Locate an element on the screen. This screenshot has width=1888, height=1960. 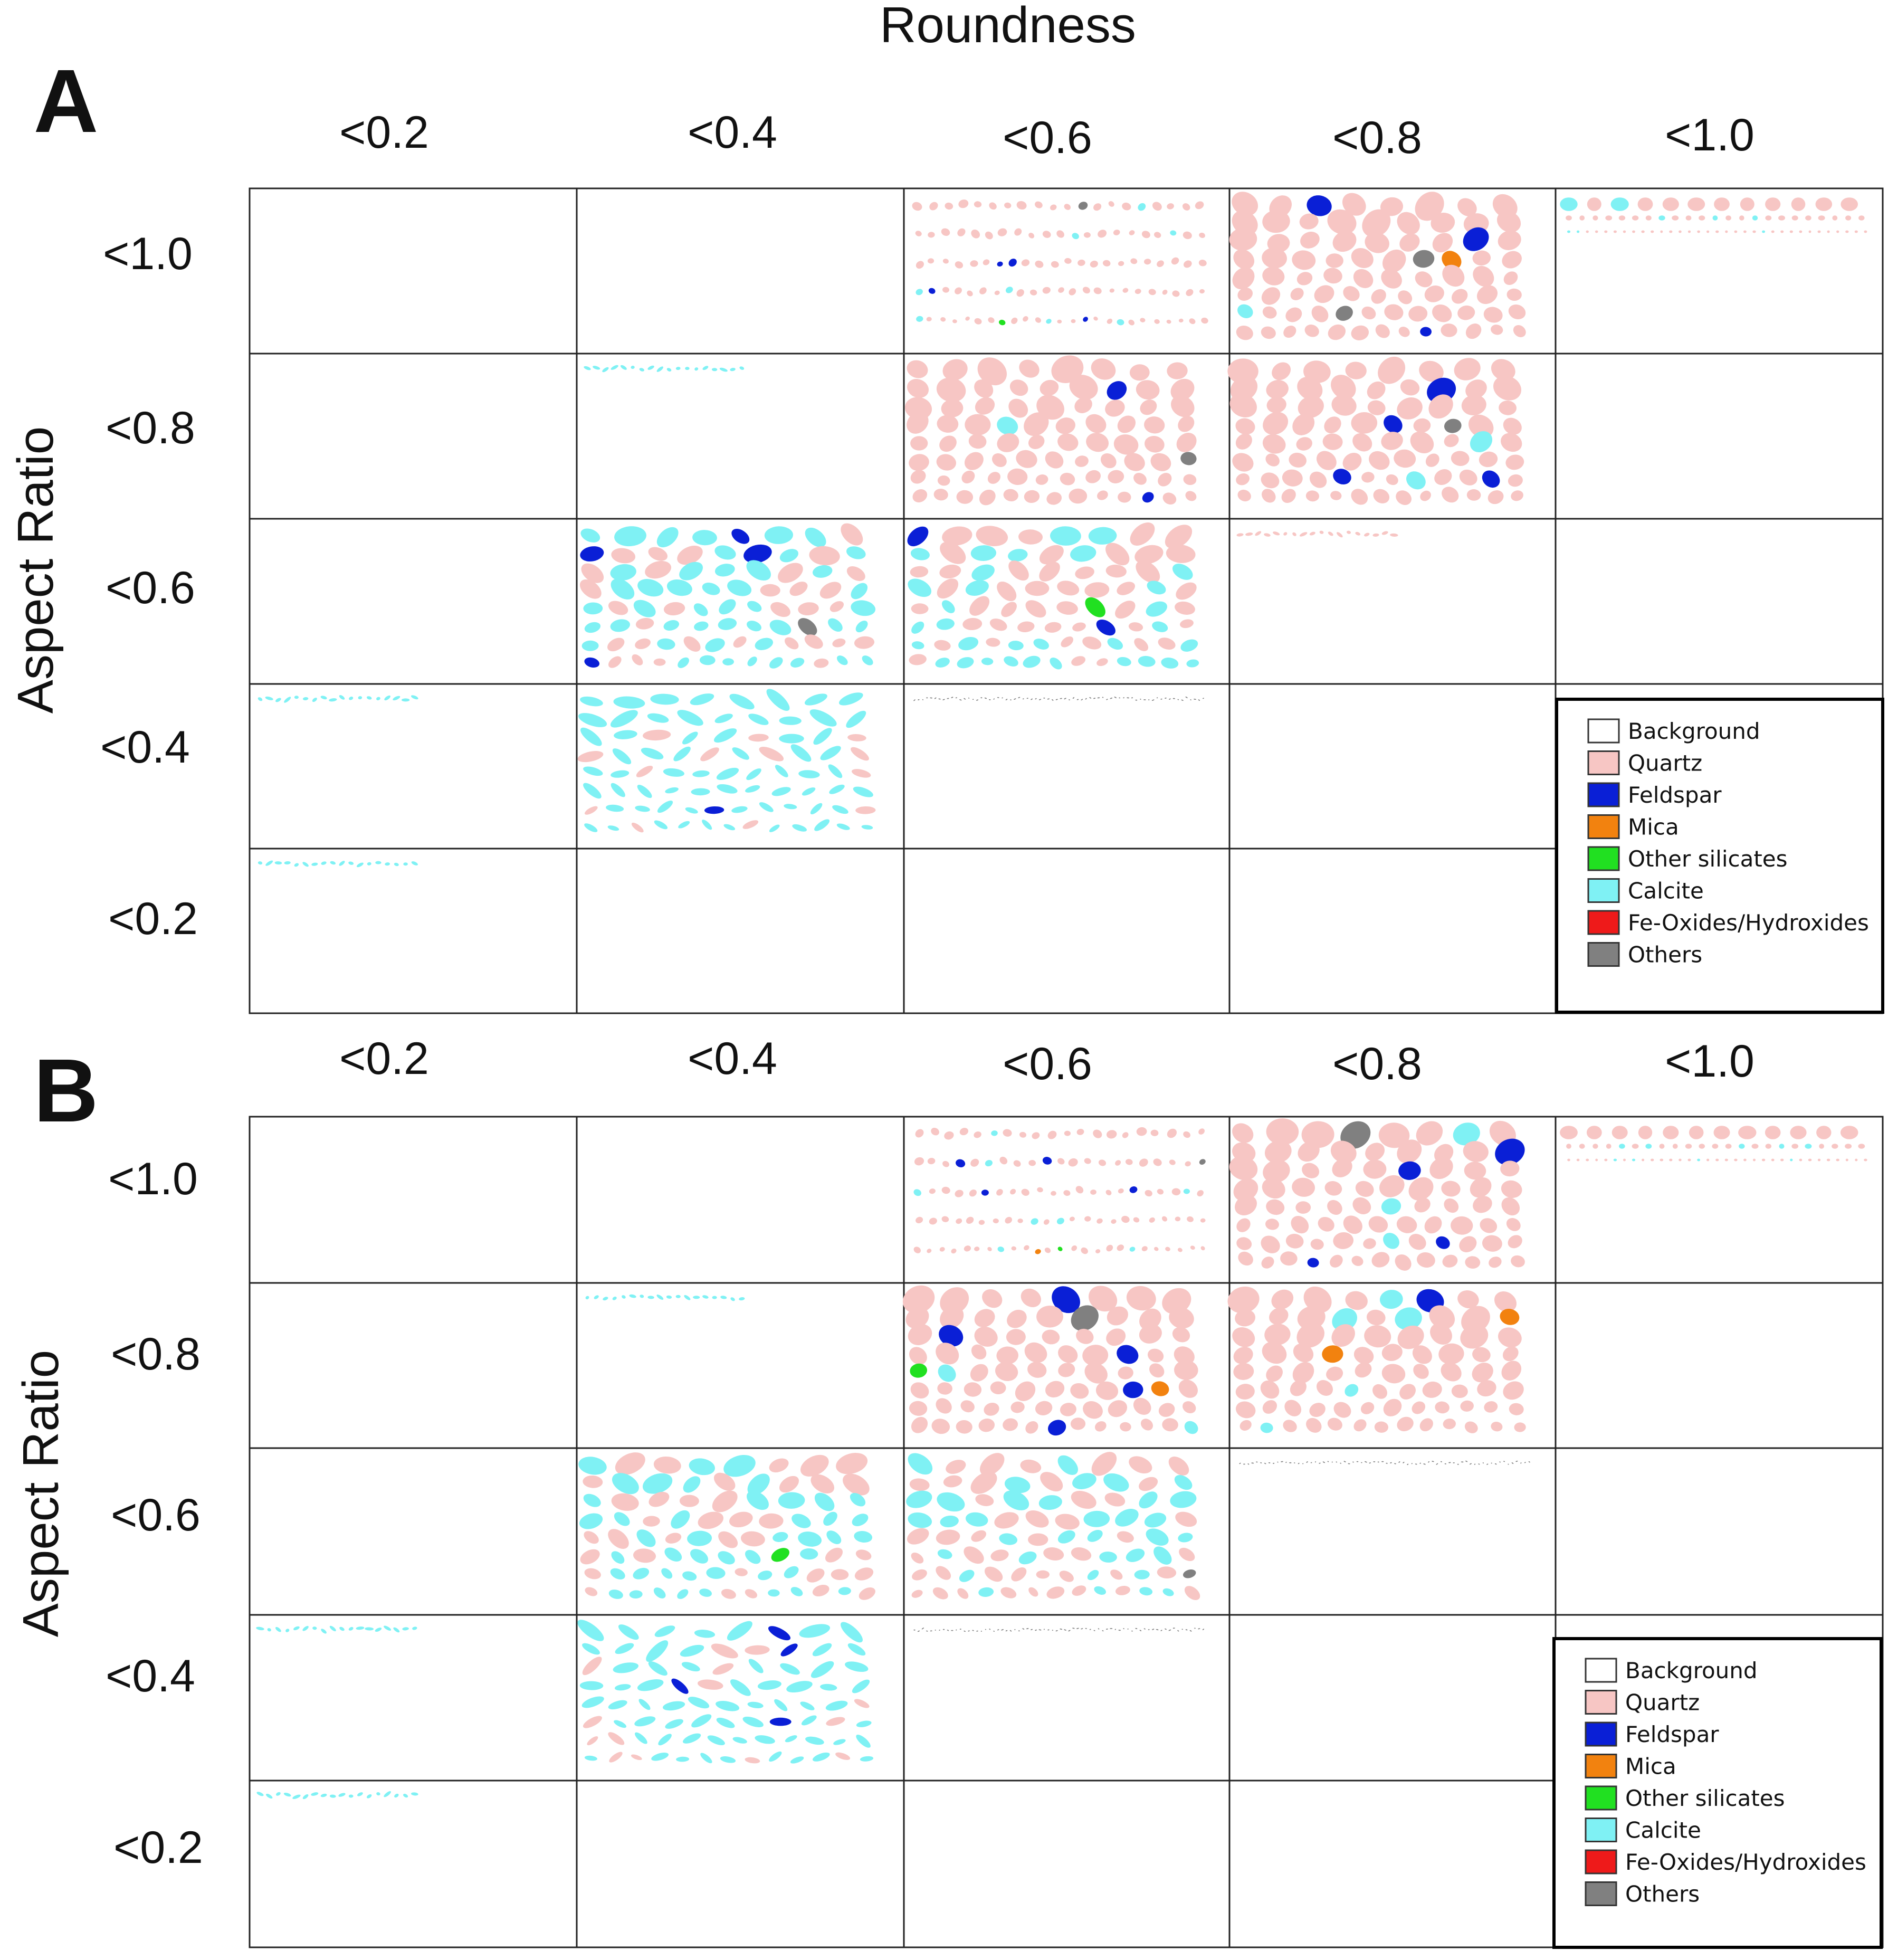
panel-a-row-labels: <1.0 <0.8 <0.6 <0.4 <0.2 is located at coordinates (149, 586).